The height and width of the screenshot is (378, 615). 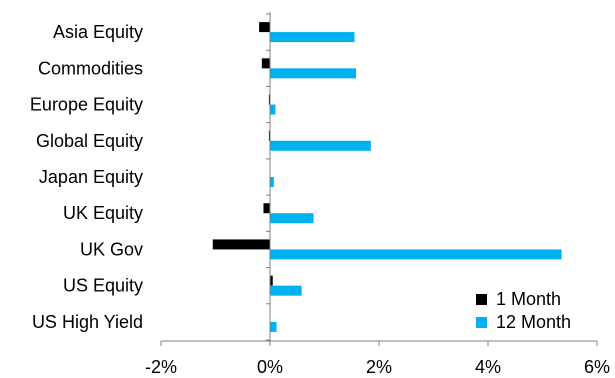 What do you see at coordinates (86, 105) in the screenshot?
I see `category-label-europe-equity: Europe Equity` at bounding box center [86, 105].